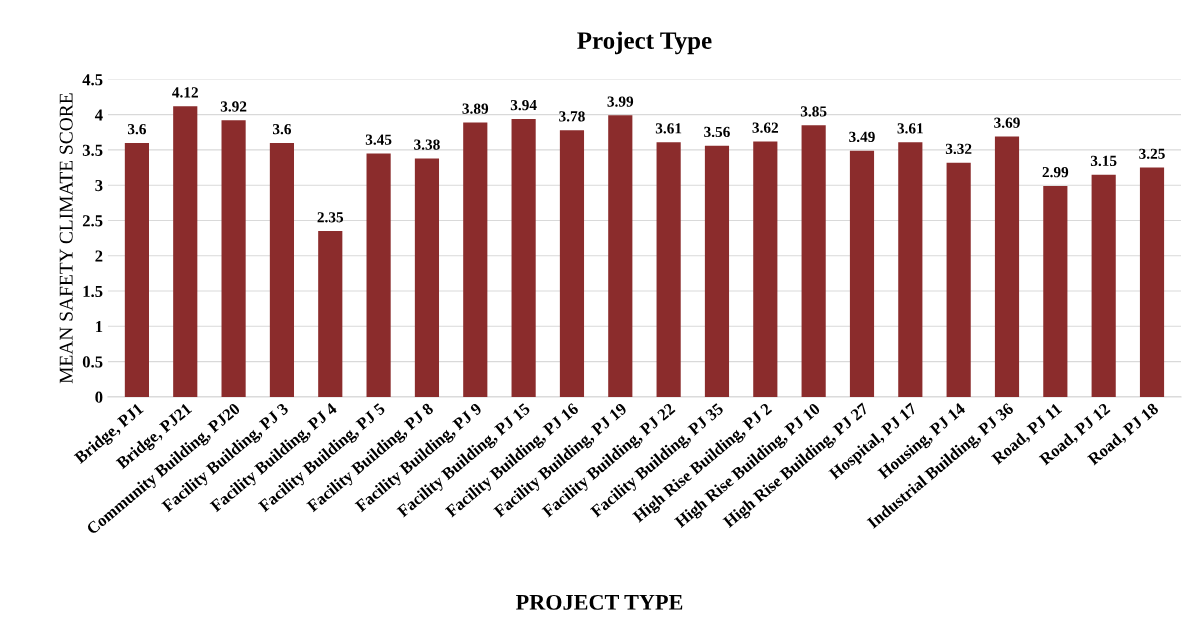 The width and height of the screenshot is (1199, 635). I want to click on y-tick-label: 4.5, so click(92, 80).